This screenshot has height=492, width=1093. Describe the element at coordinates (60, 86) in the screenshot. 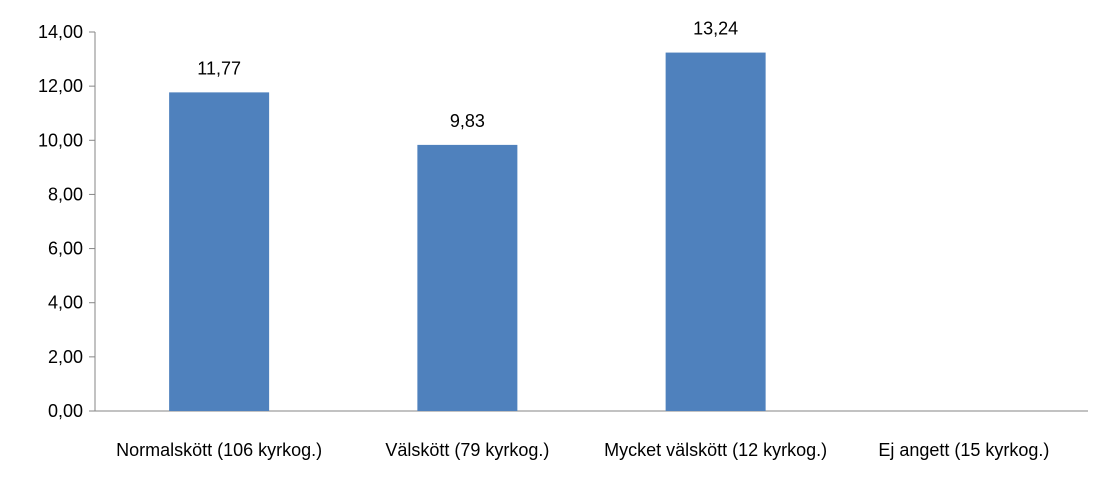

I see `y-tick-label: 12,00` at that location.